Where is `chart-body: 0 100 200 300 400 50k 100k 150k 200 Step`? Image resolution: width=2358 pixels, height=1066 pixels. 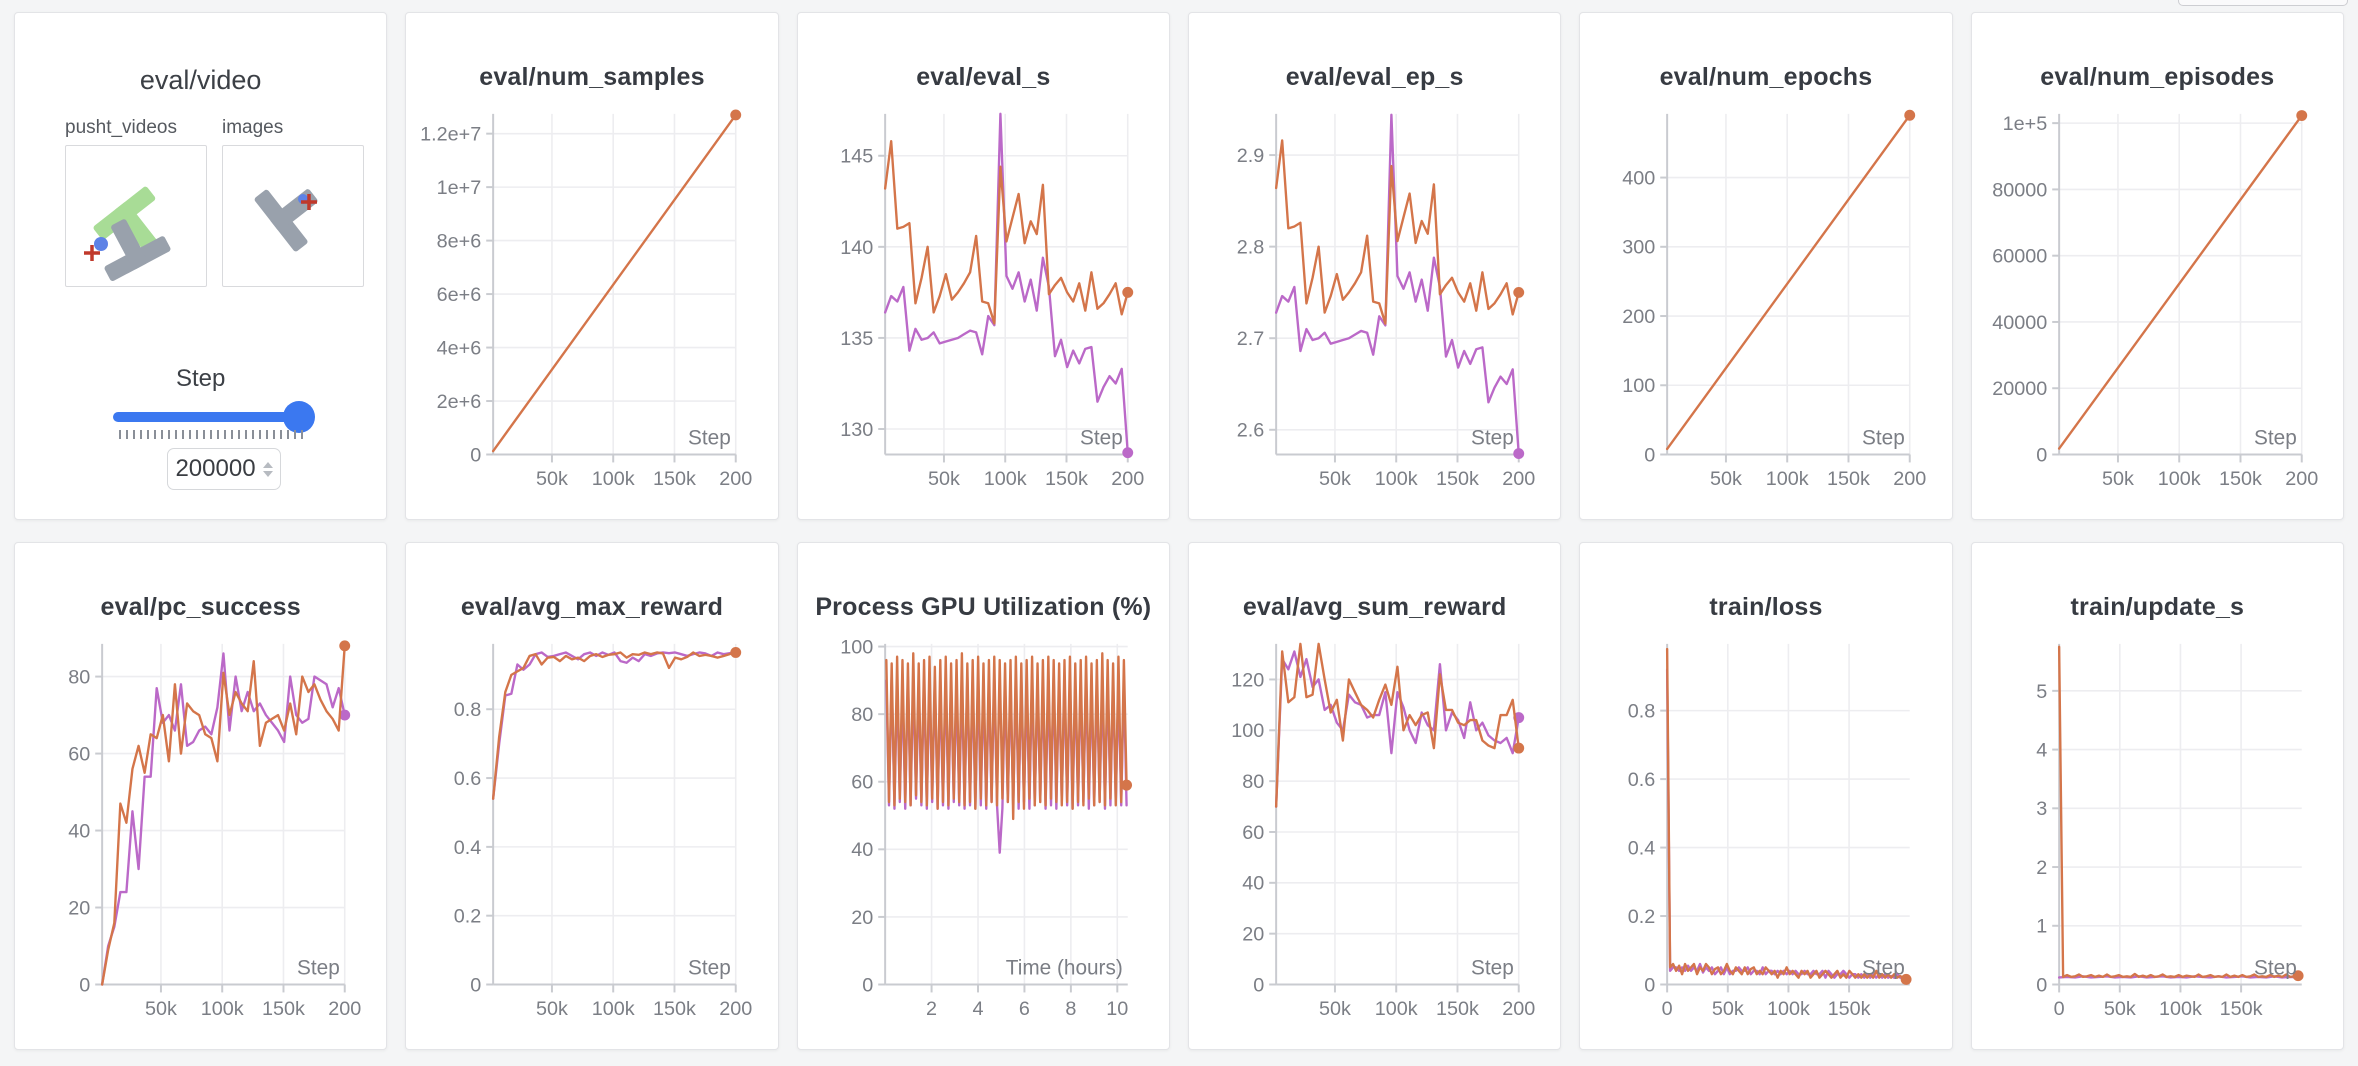
chart-body: 0 100 200 300 400 50k 100k 150k 200 Step is located at coordinates (1765, 303).